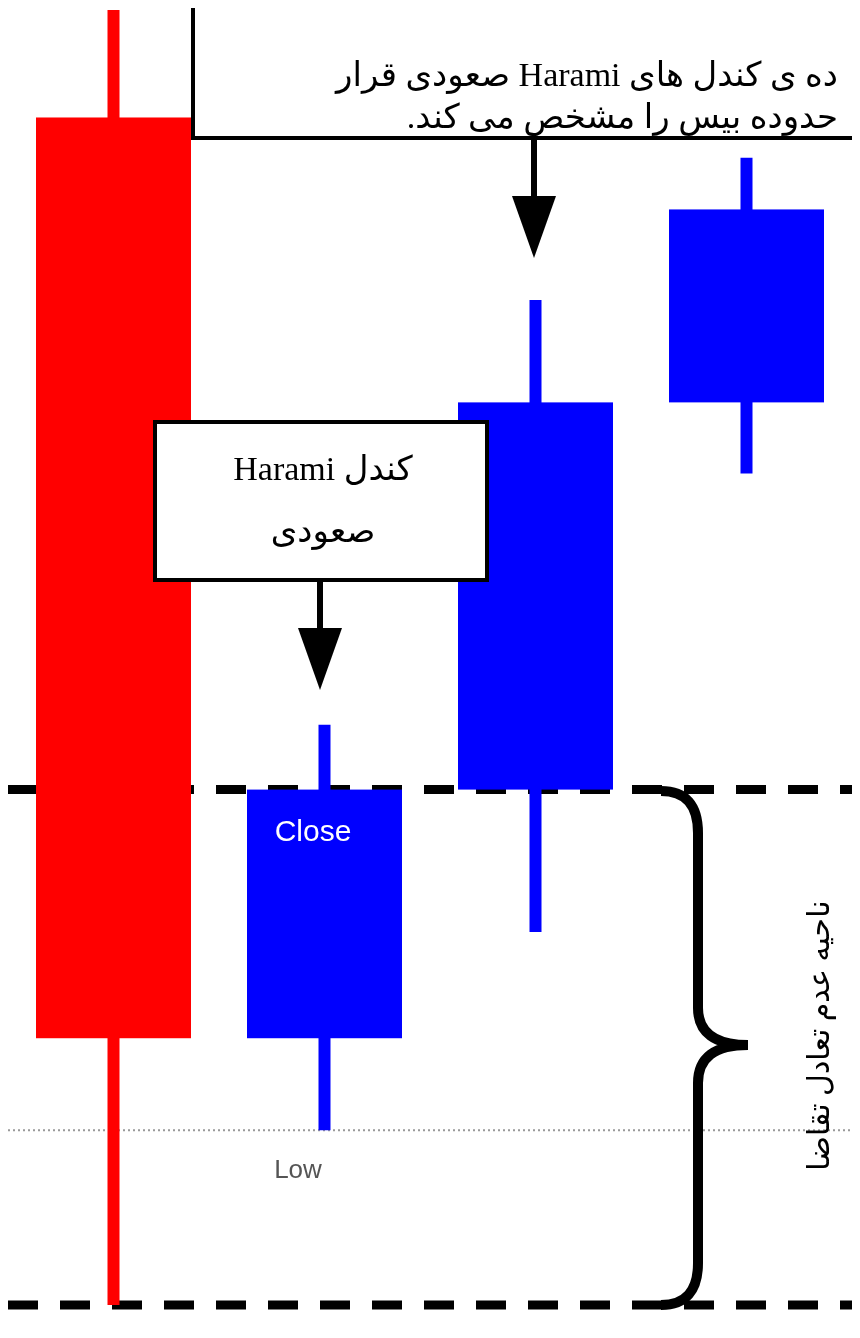 The height and width of the screenshot is (1338, 860). Describe the element at coordinates (323, 500) in the screenshot. I see `annotation: کندل Harami صعودی` at that location.